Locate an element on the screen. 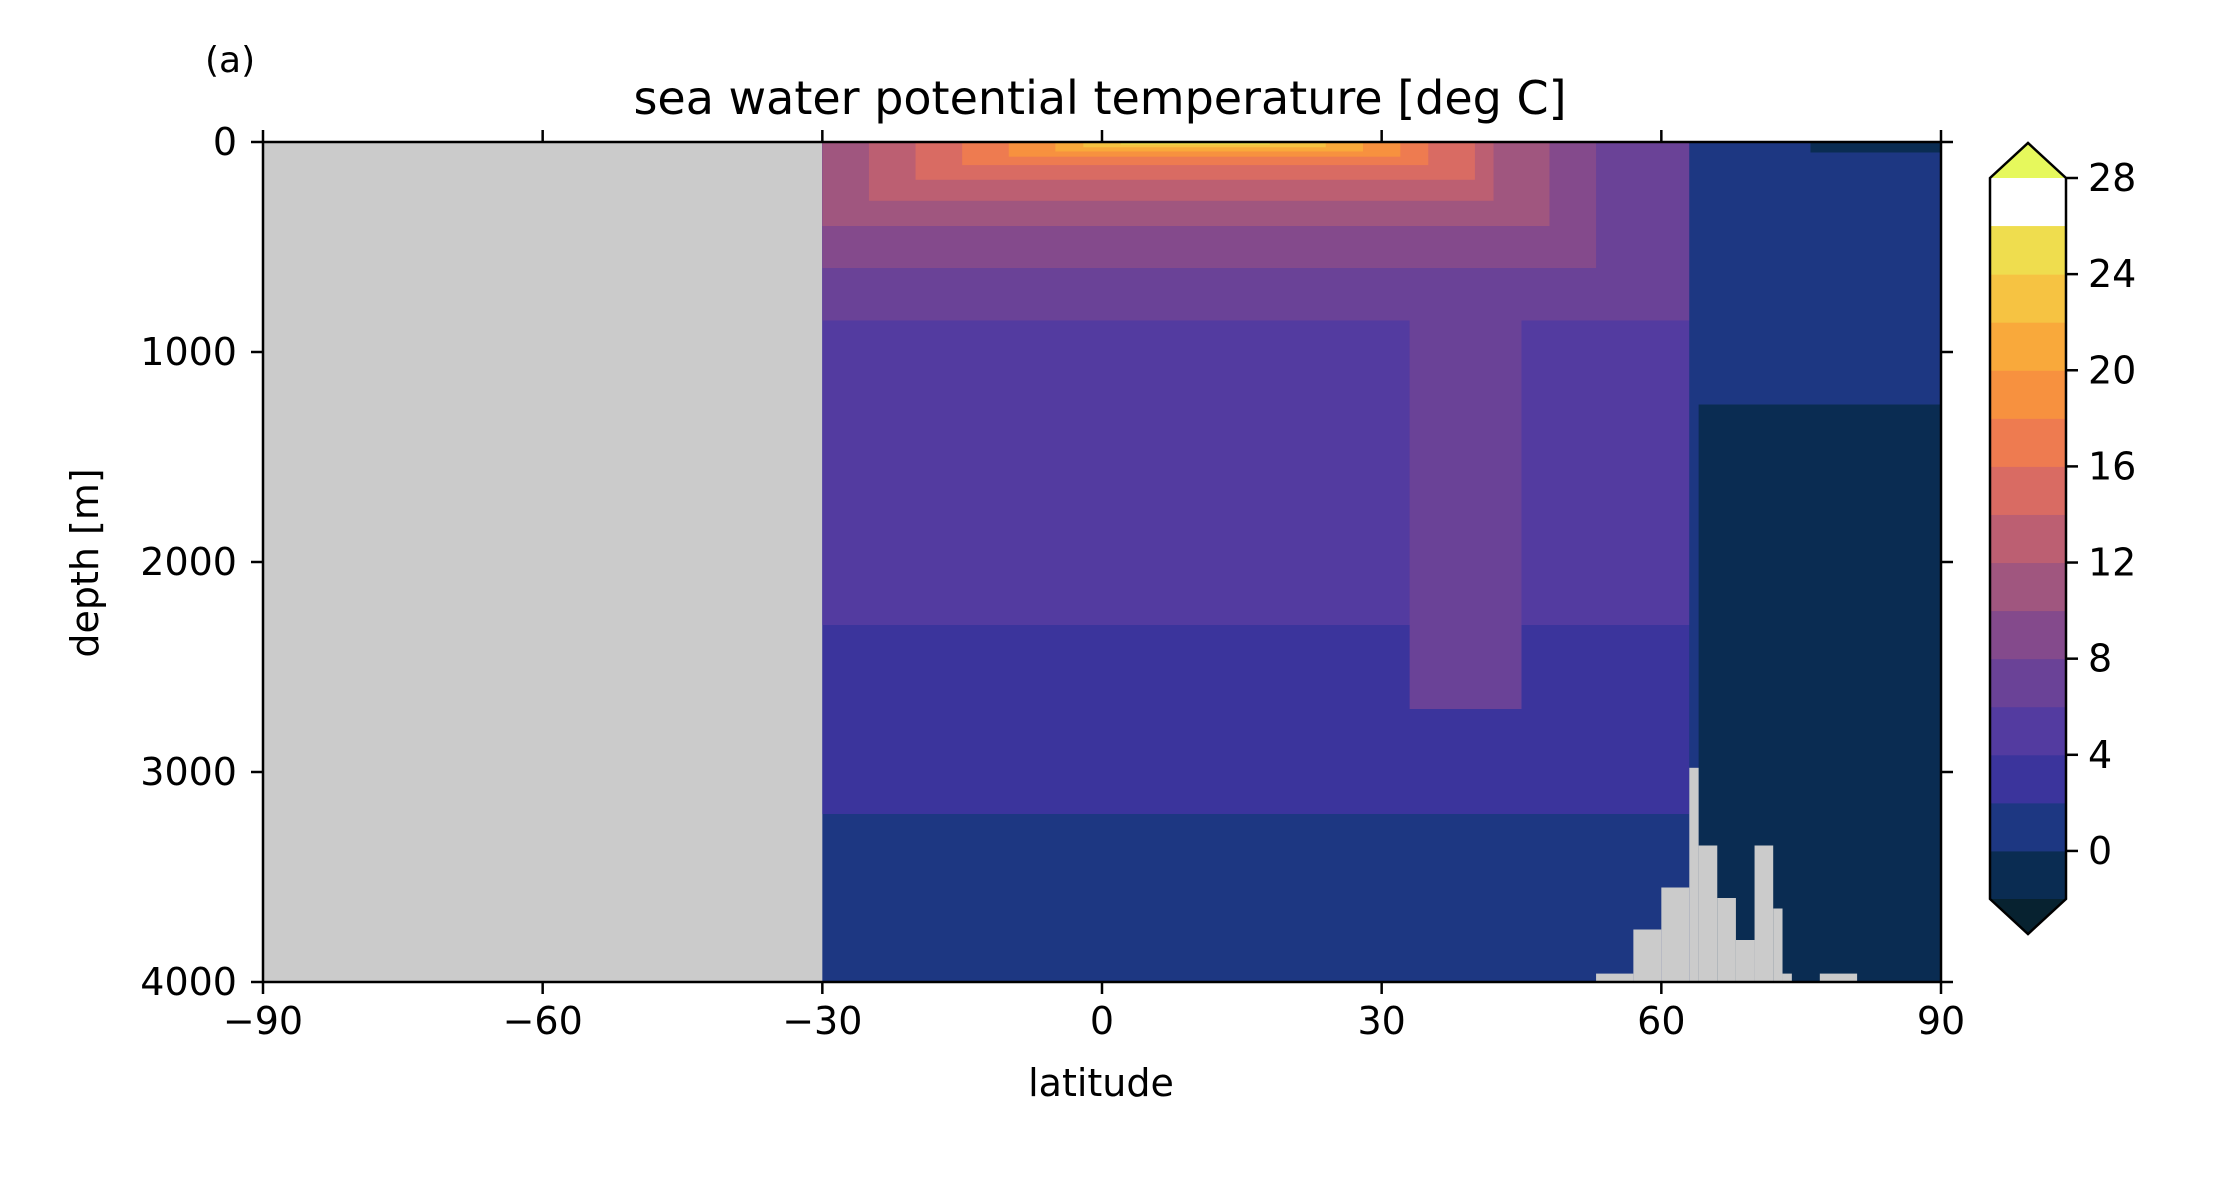 This screenshot has width=2225, height=1204. colorbar-tick-label-2: 8 is located at coordinates (2100, 659).